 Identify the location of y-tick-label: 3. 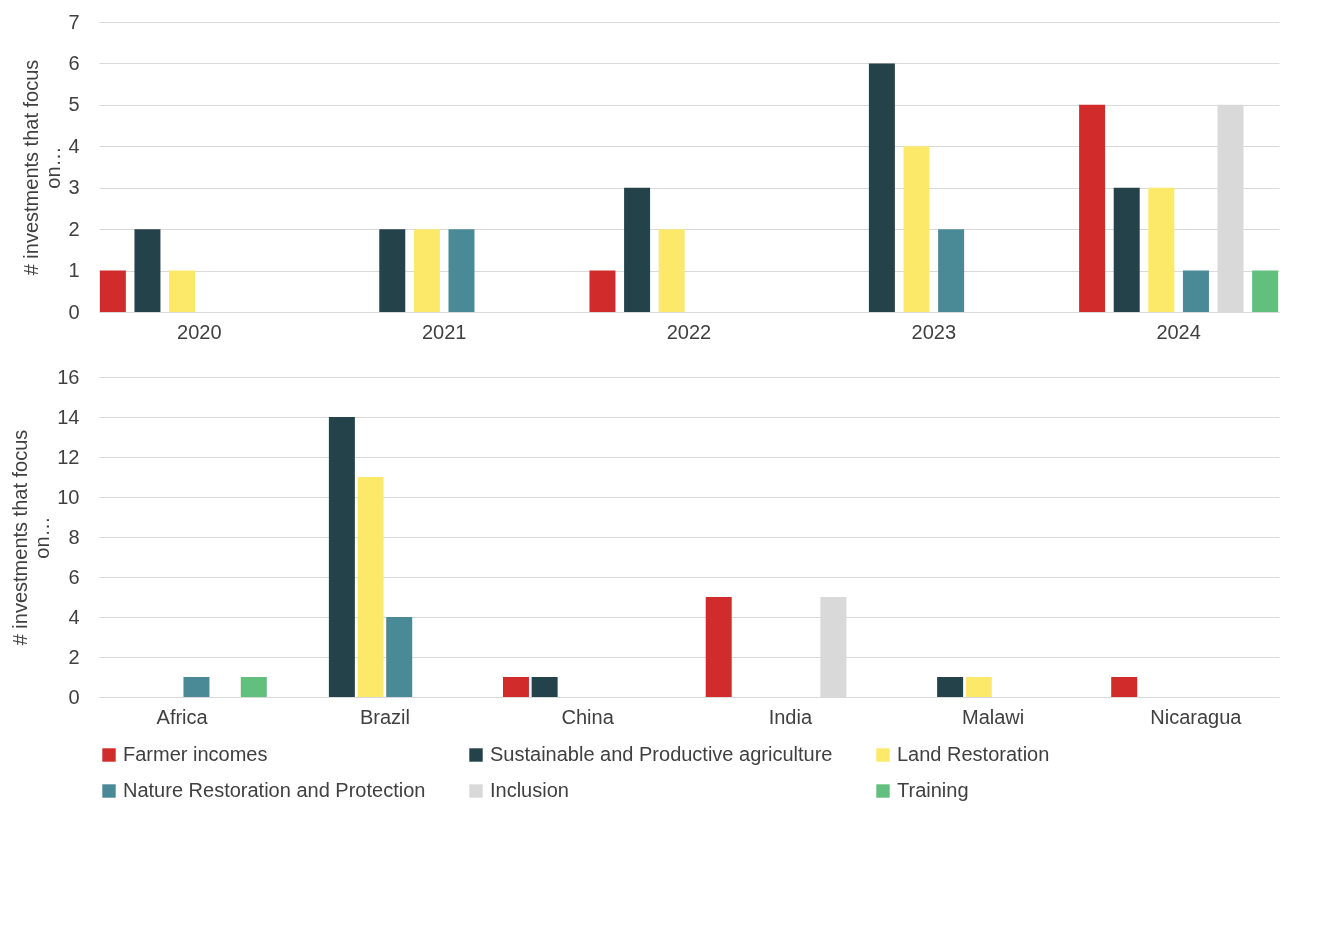
(74, 187).